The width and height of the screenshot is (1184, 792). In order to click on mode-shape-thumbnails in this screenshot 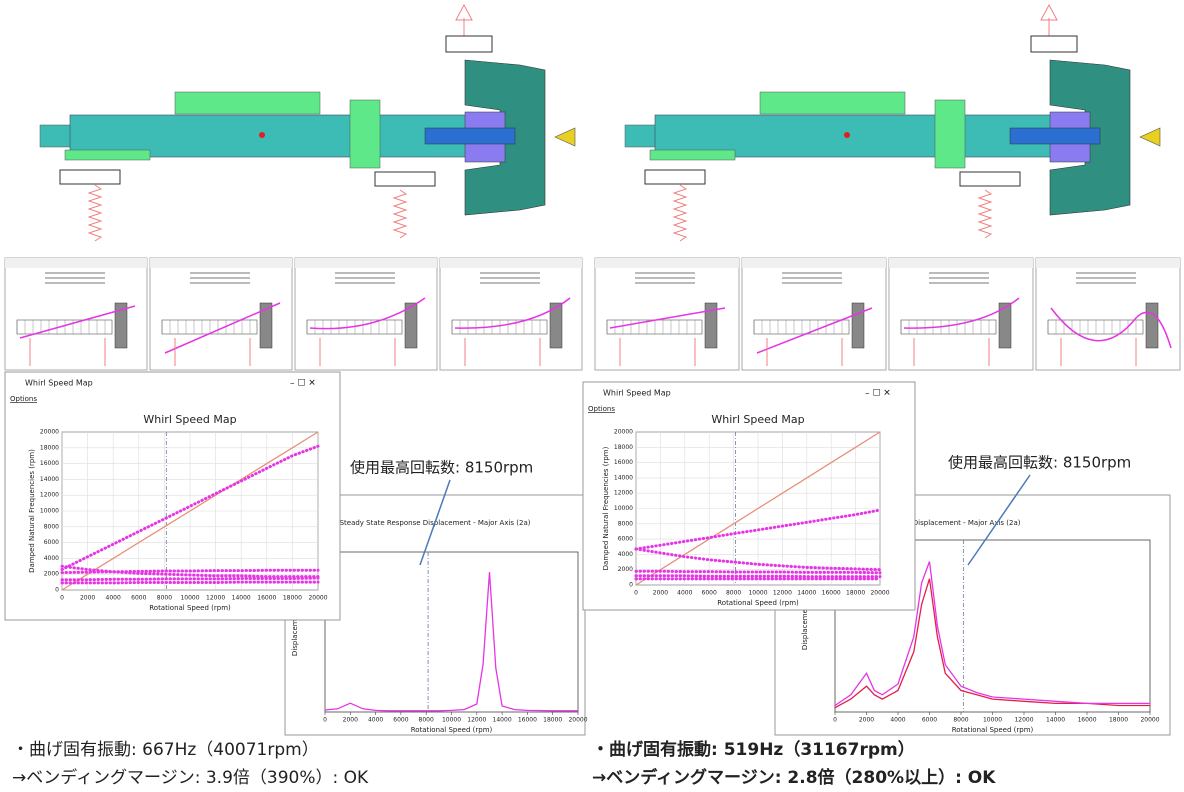, I will do `click(592, 314)`.